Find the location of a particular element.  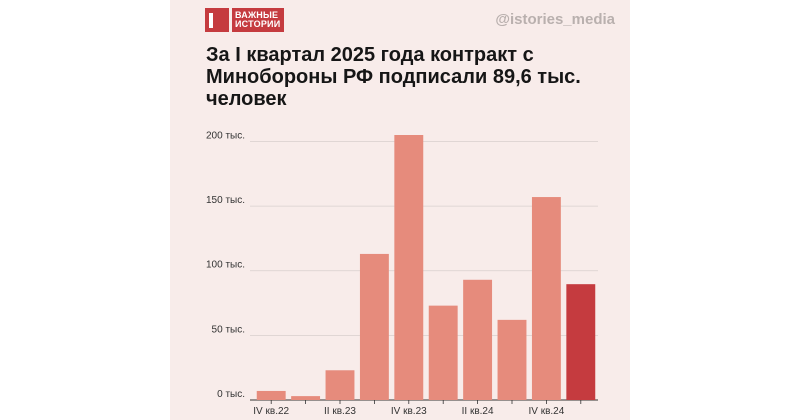

logo-text: ВАЖНЫЕ ИСТОРИИ is located at coordinates (258, 20).